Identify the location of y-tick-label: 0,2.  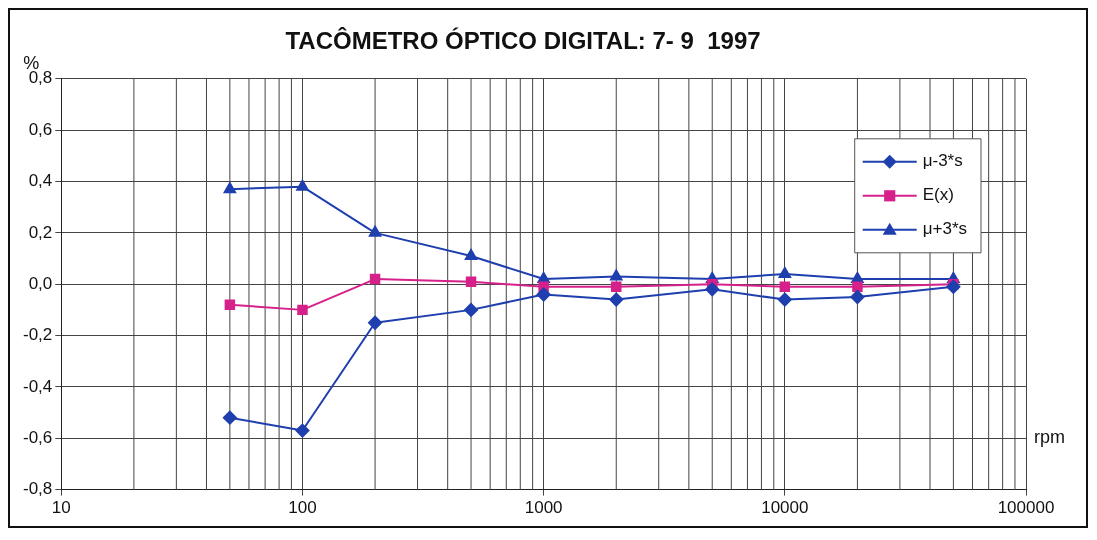
(40, 232).